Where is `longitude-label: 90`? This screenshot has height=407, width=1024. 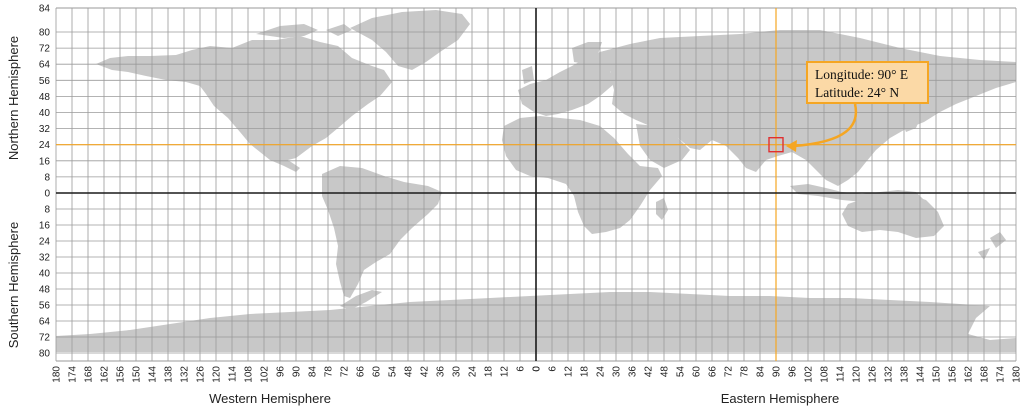
longitude-label: 90 is located at coordinates (297, 372).